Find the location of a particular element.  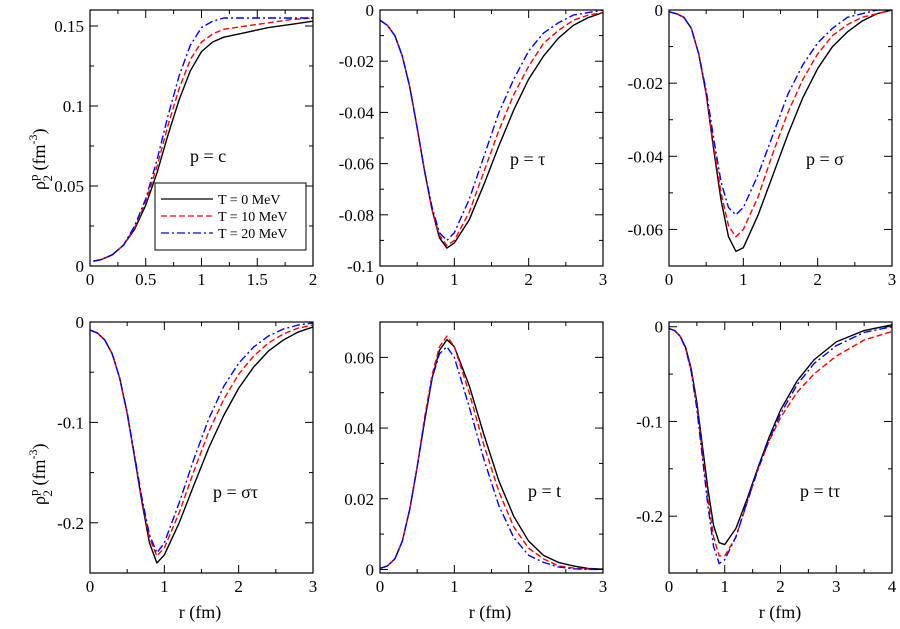

y-axis-label-bottom: ρp2 (fm-3) is located at coordinates (40, 474).